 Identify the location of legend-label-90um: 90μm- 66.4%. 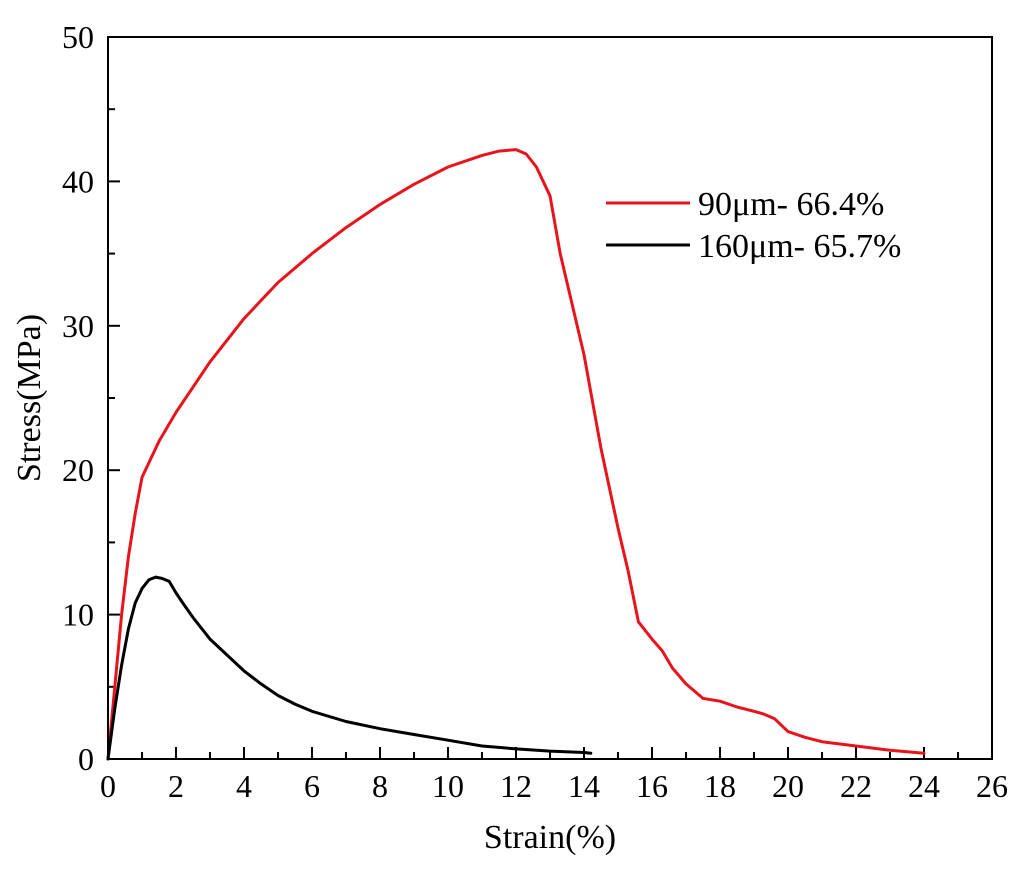
(791, 204).